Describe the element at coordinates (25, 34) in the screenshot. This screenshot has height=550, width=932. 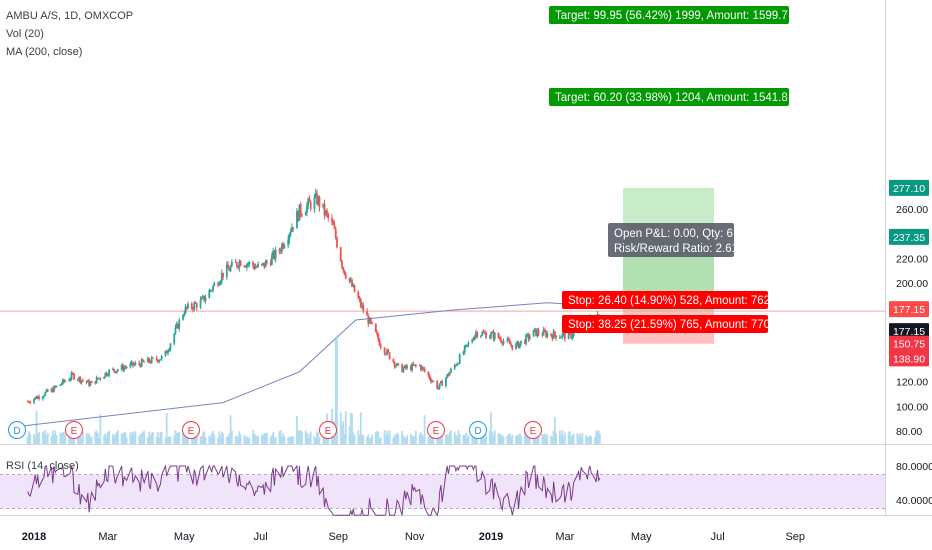
I see `volume-legend: Vol (20)` at that location.